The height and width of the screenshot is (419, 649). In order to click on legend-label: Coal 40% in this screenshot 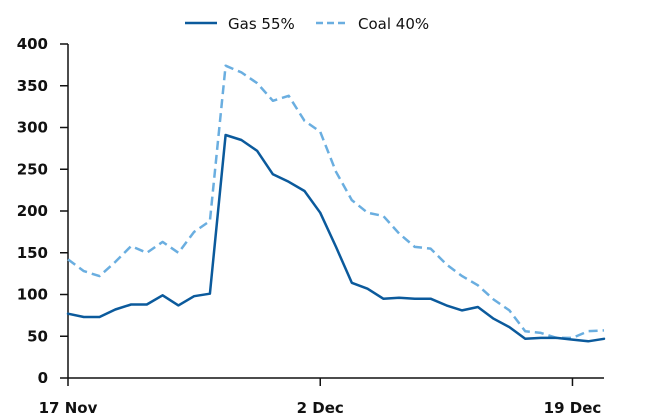, I will do `click(393, 24)`.